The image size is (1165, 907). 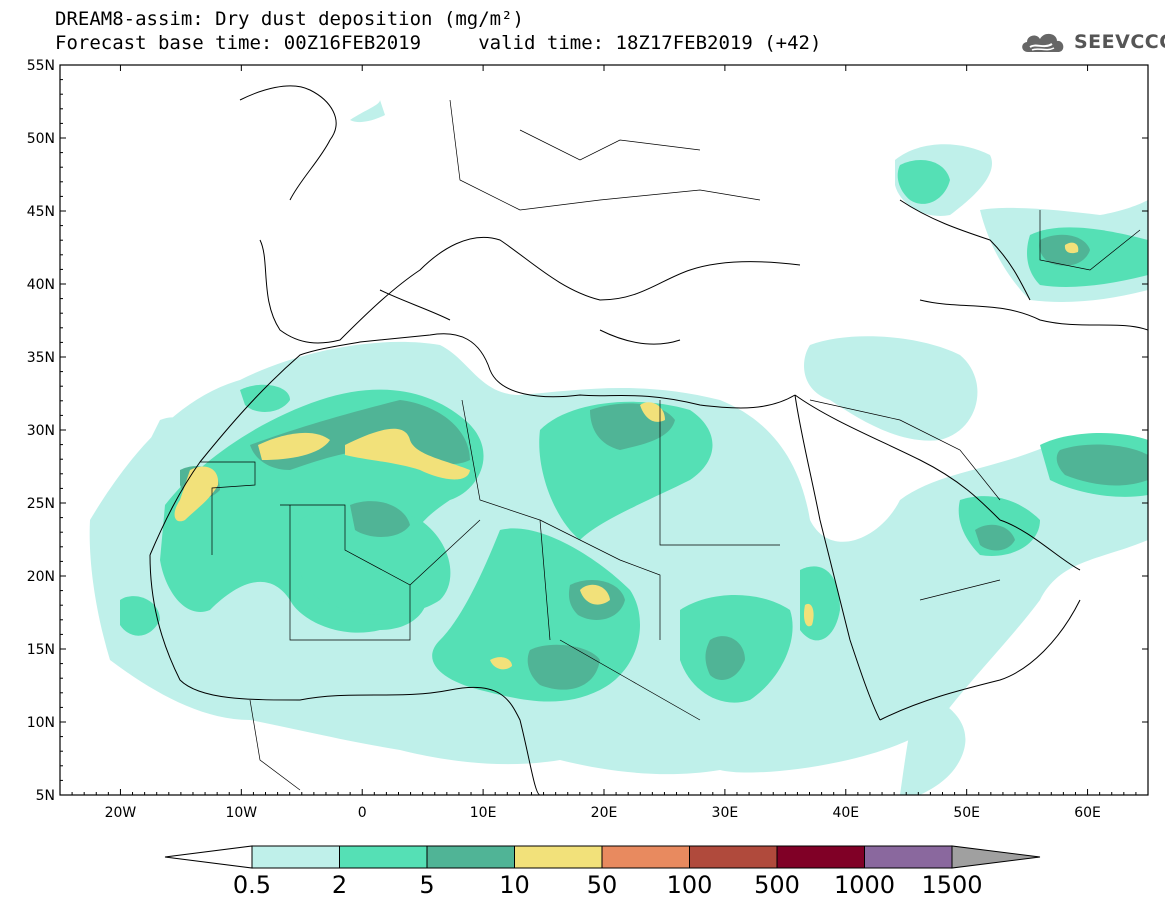 I want to click on colorbar-label: 10, so click(x=514, y=885).